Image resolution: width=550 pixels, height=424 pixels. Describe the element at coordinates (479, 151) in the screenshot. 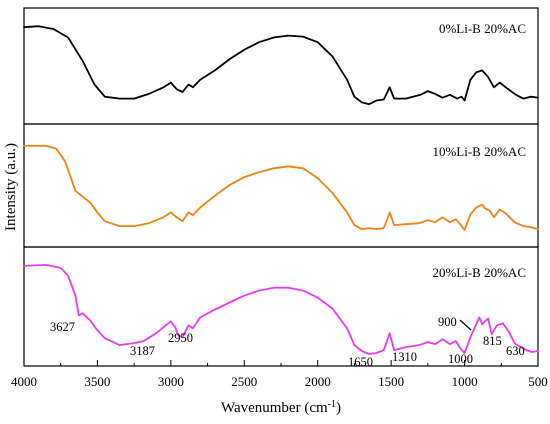

I see `panel-label-middle: 10%Li-B 20%AC` at that location.